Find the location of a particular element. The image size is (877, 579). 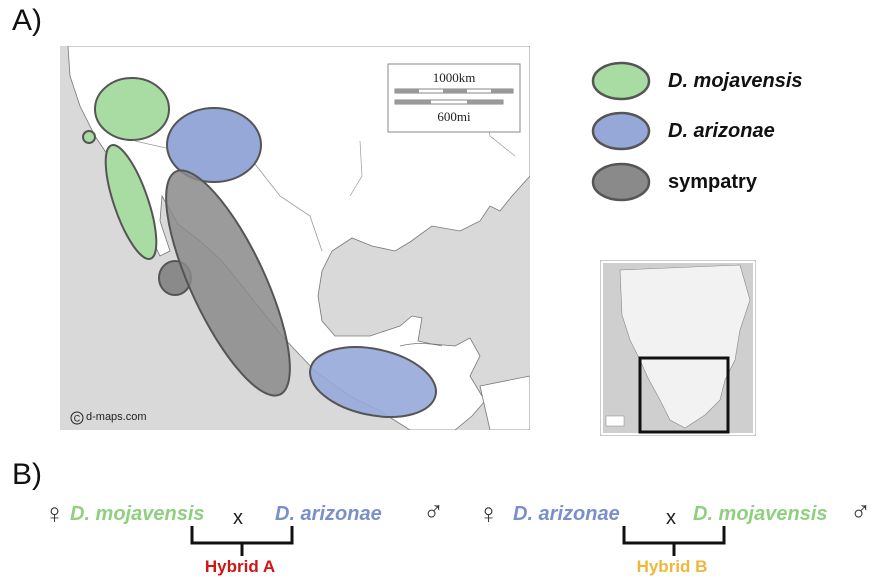

scale-mi-label: 600mi is located at coordinates (454, 116).